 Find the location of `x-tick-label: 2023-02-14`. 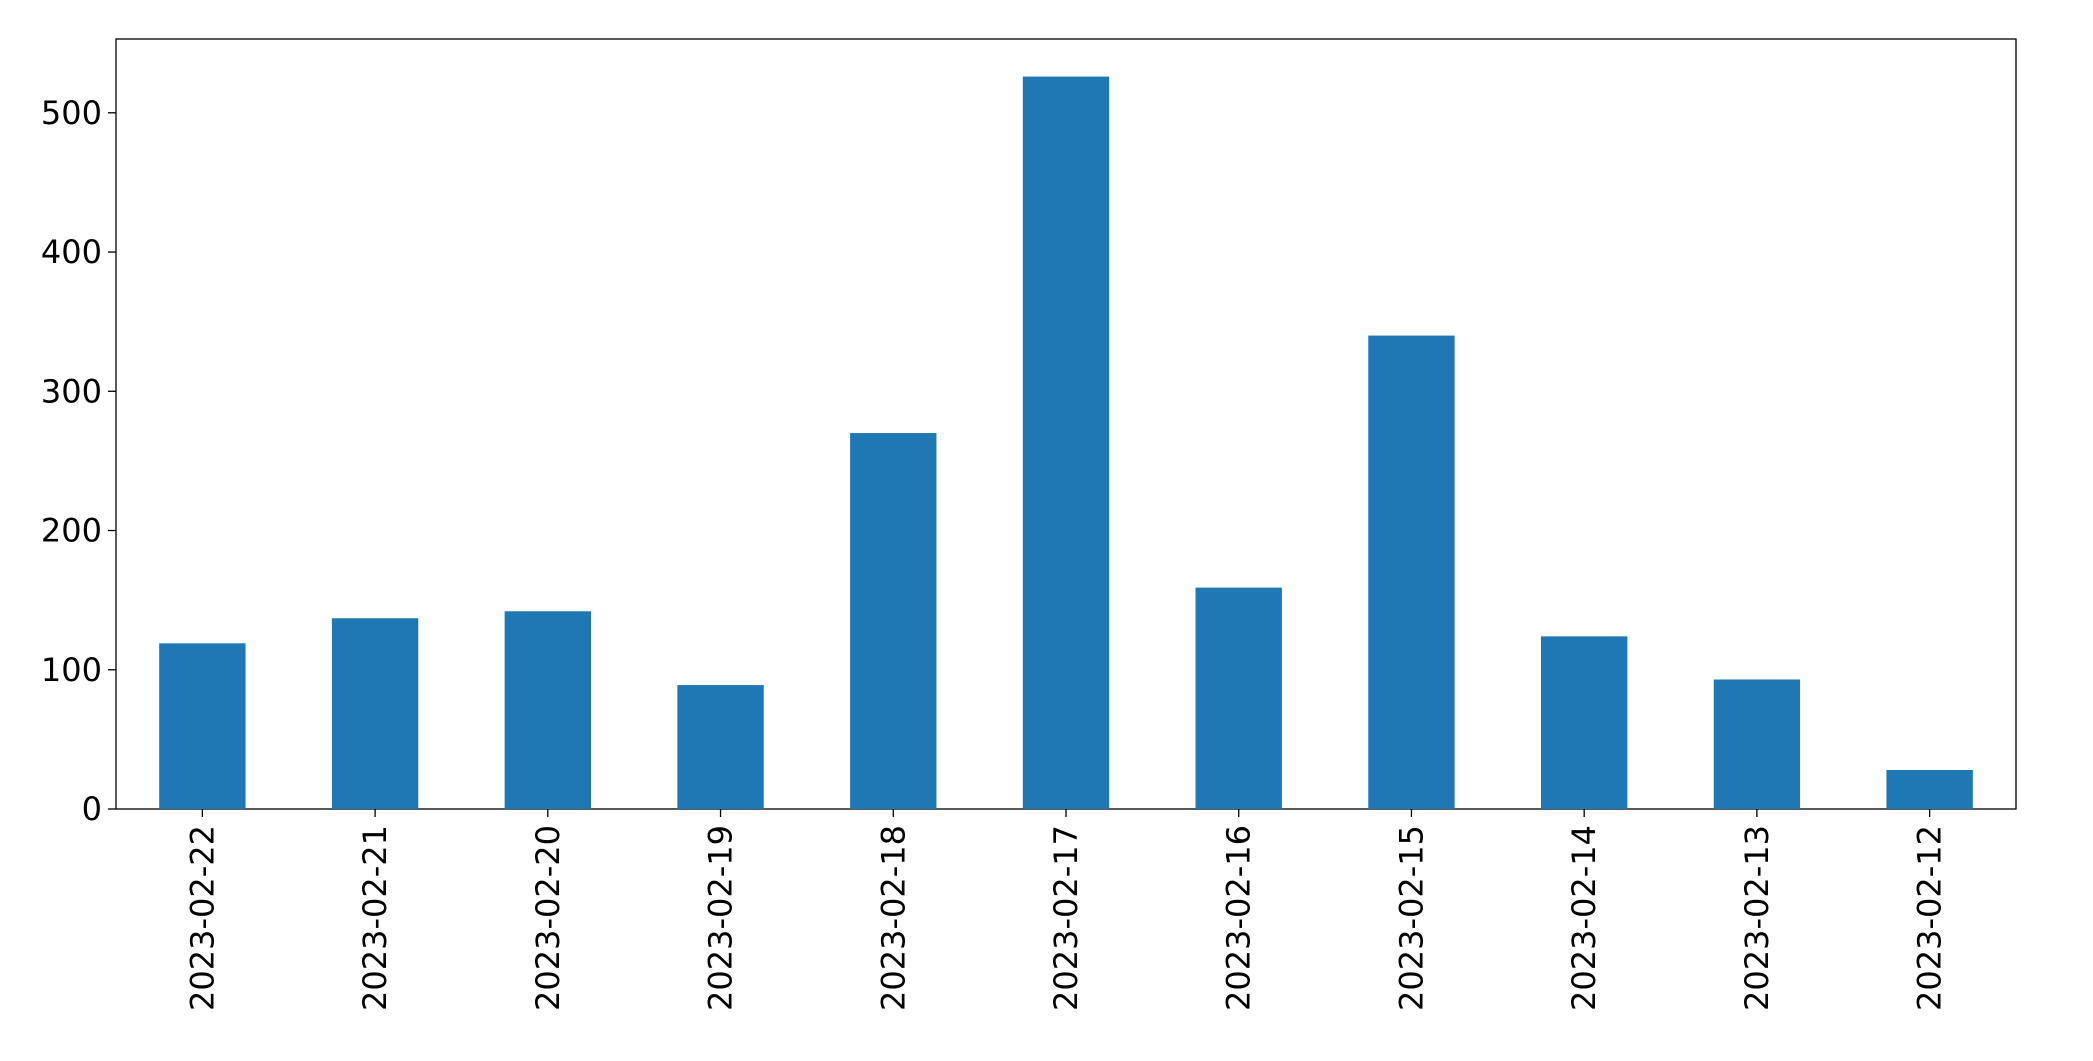

x-tick-label: 2023-02-14 is located at coordinates (1584, 918).